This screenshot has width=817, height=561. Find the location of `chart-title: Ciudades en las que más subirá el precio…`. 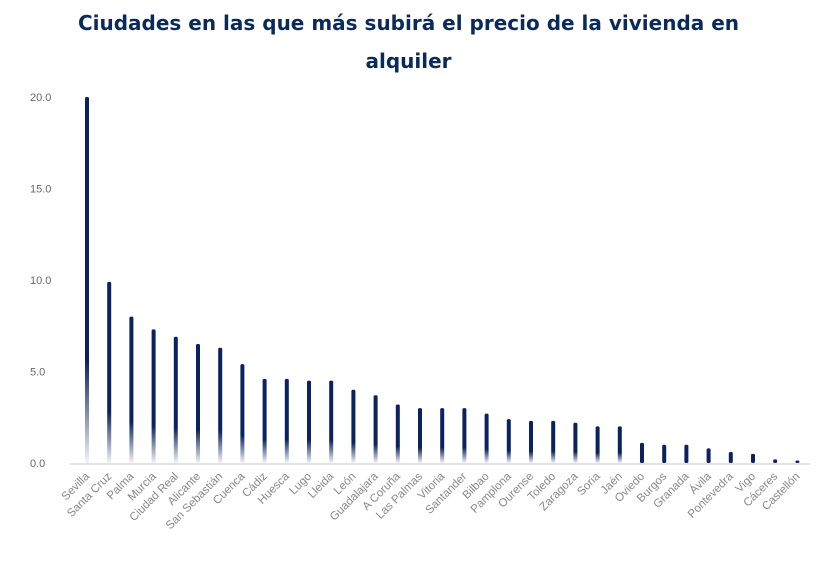

chart-title: Ciudades en las que más subirá el precio… is located at coordinates (408, 42).